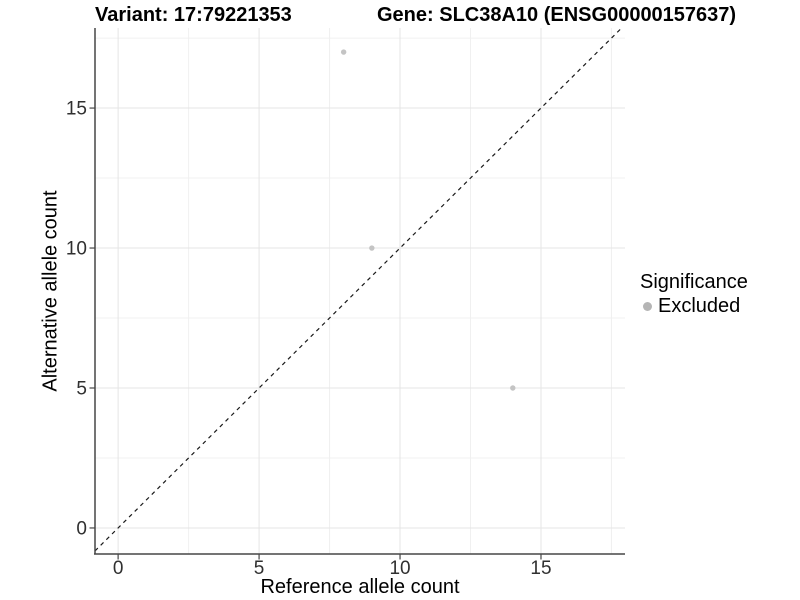  I want to click on y-tick-label: 5, so click(81, 388).